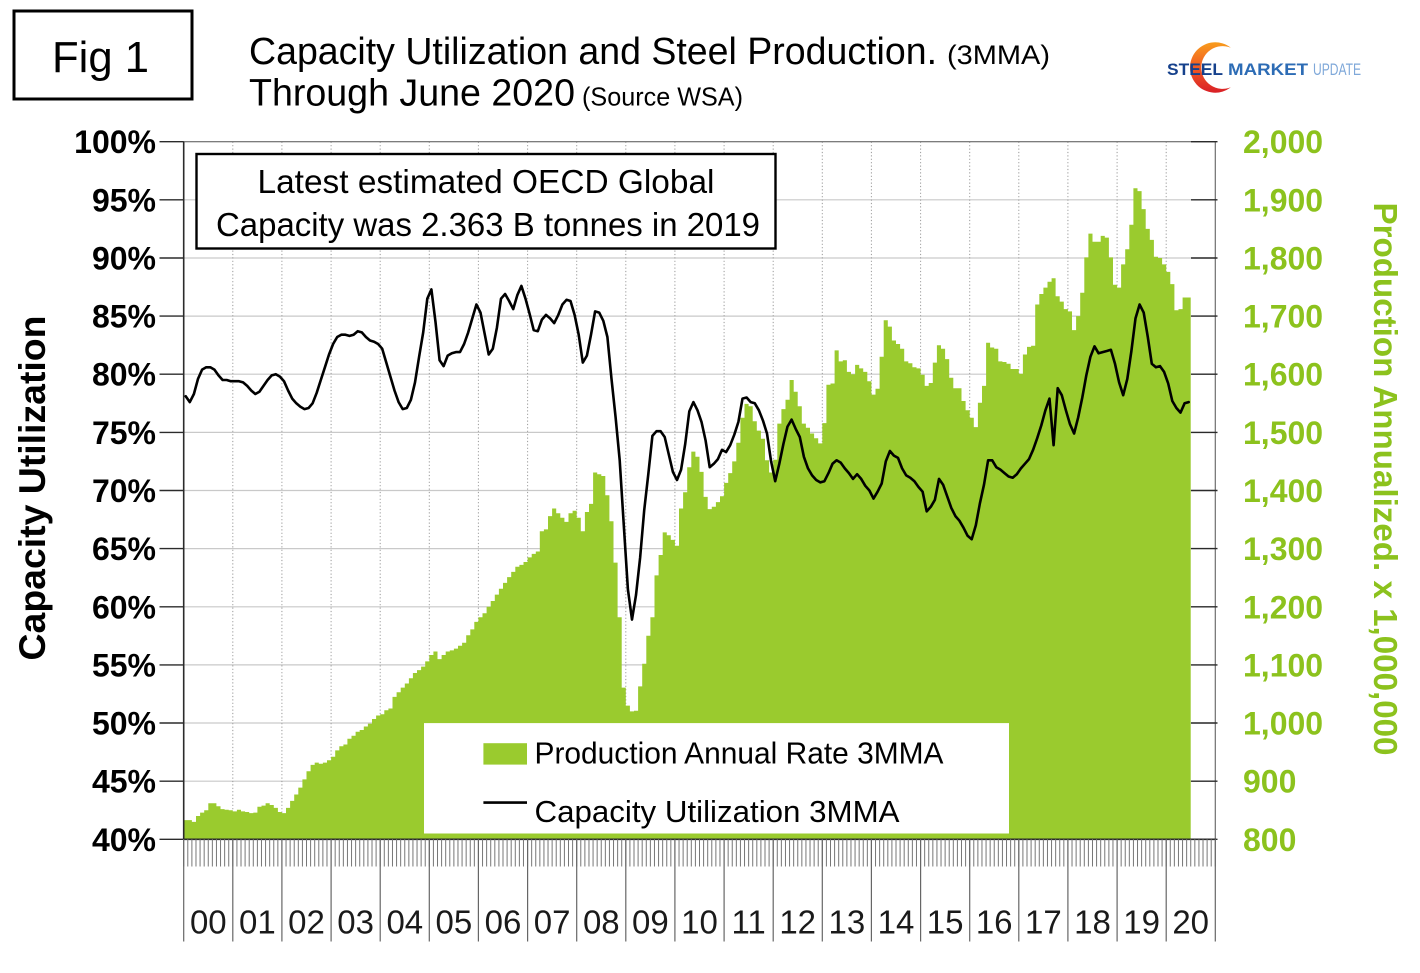 The width and height of the screenshot is (1420, 973). Describe the element at coordinates (355, 922) in the screenshot. I see `svg-text: 03` at that location.